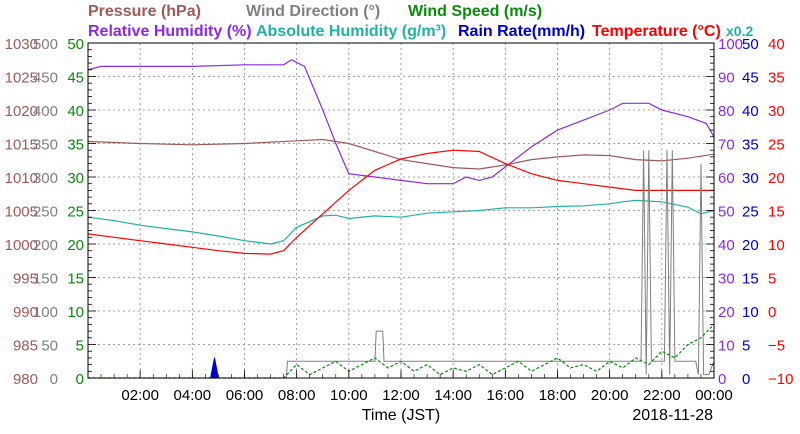 The image size is (800, 434). What do you see at coordinates (80, 379) in the screenshot?
I see `y-tick-label-wind_speed: 0` at bounding box center [80, 379].